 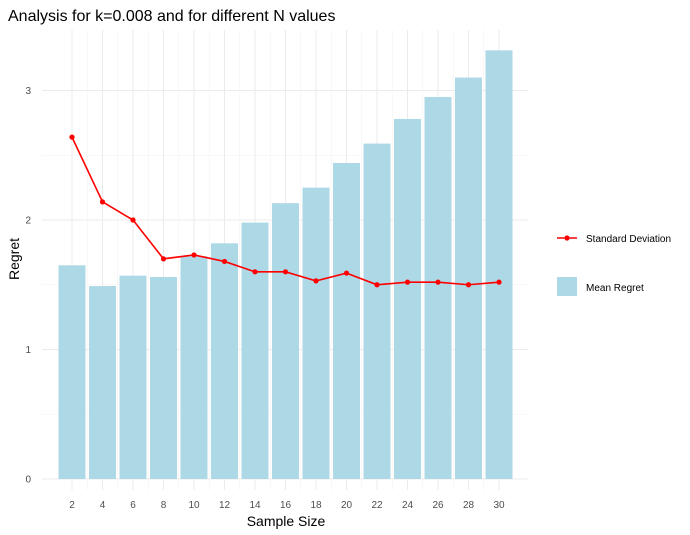 What do you see at coordinates (14, 259) in the screenshot?
I see `y-axis-title: Regret` at bounding box center [14, 259].